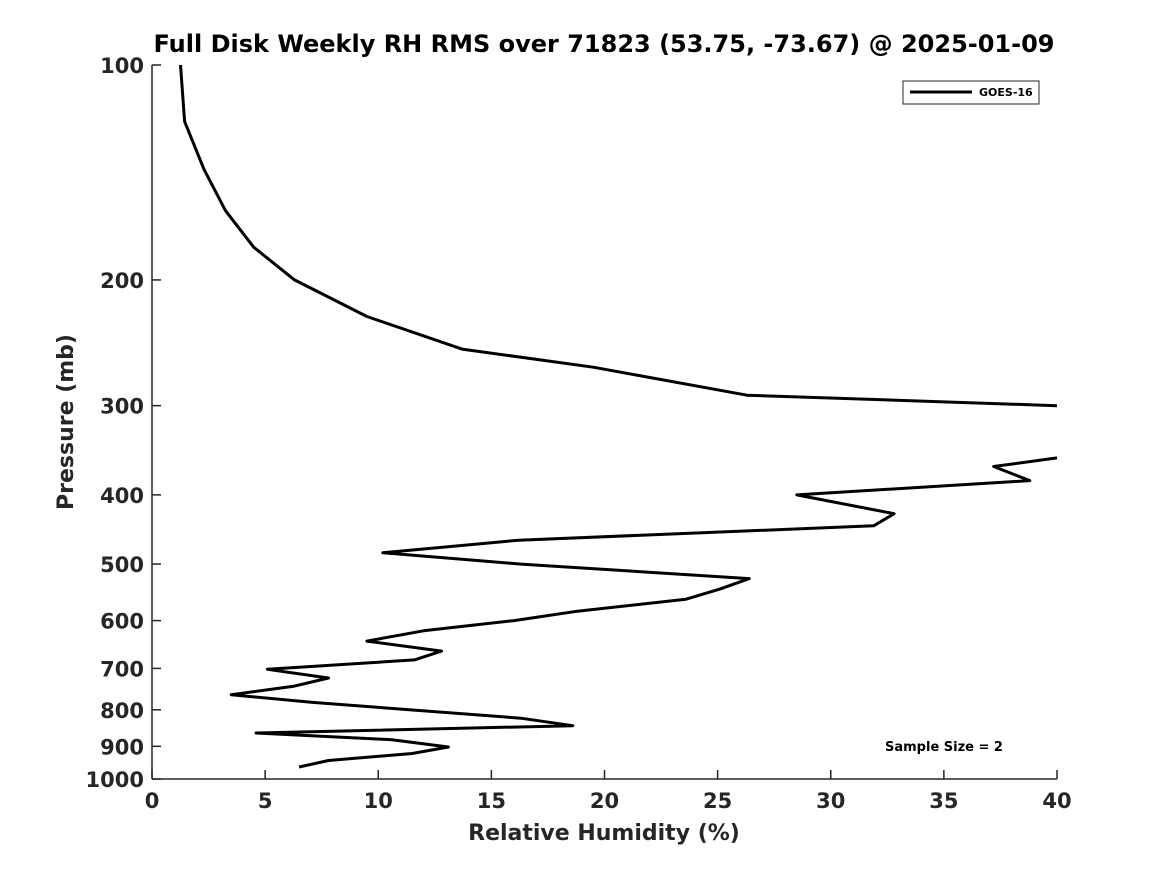  I want to click on y-tick-label: 300, so click(122, 407).